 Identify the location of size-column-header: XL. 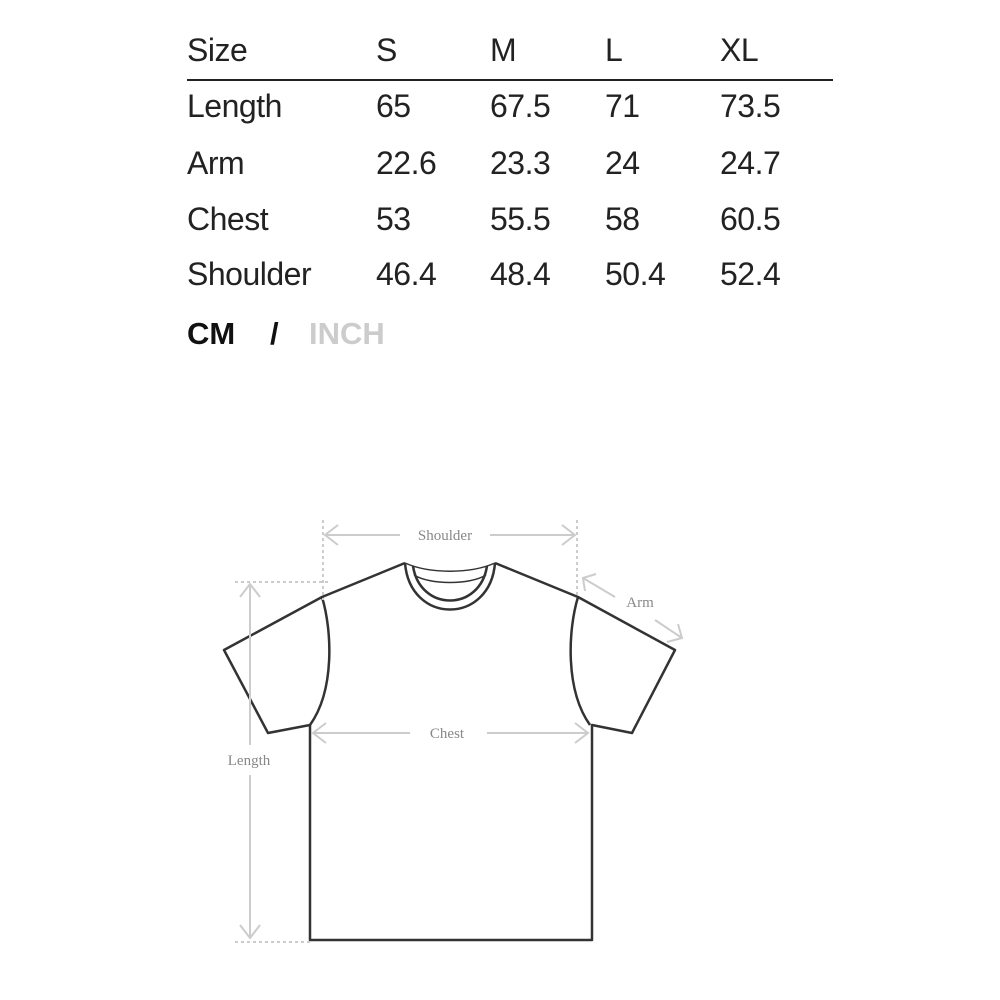
(739, 50).